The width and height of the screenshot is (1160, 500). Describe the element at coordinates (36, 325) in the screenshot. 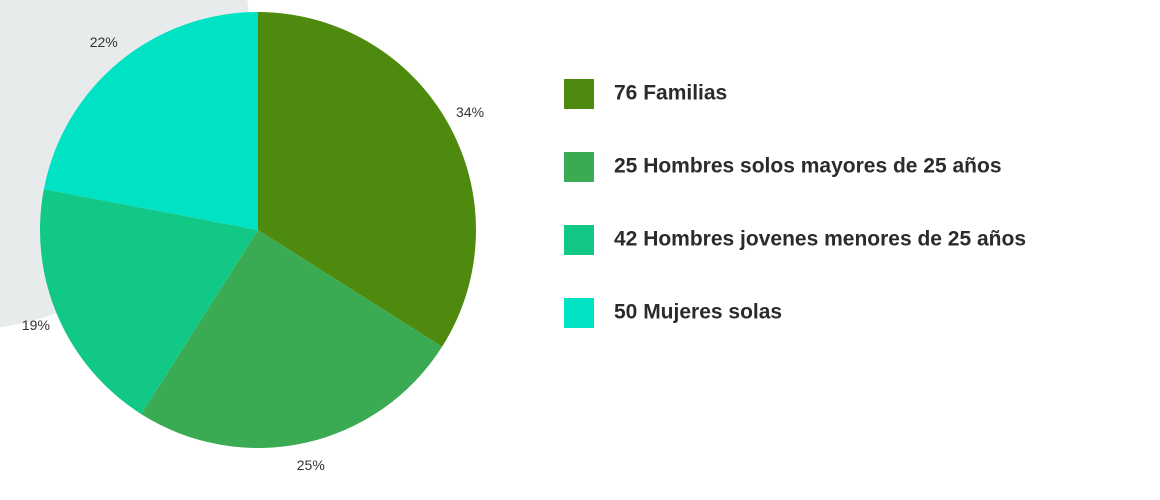

I see `slice-label: 19%` at that location.